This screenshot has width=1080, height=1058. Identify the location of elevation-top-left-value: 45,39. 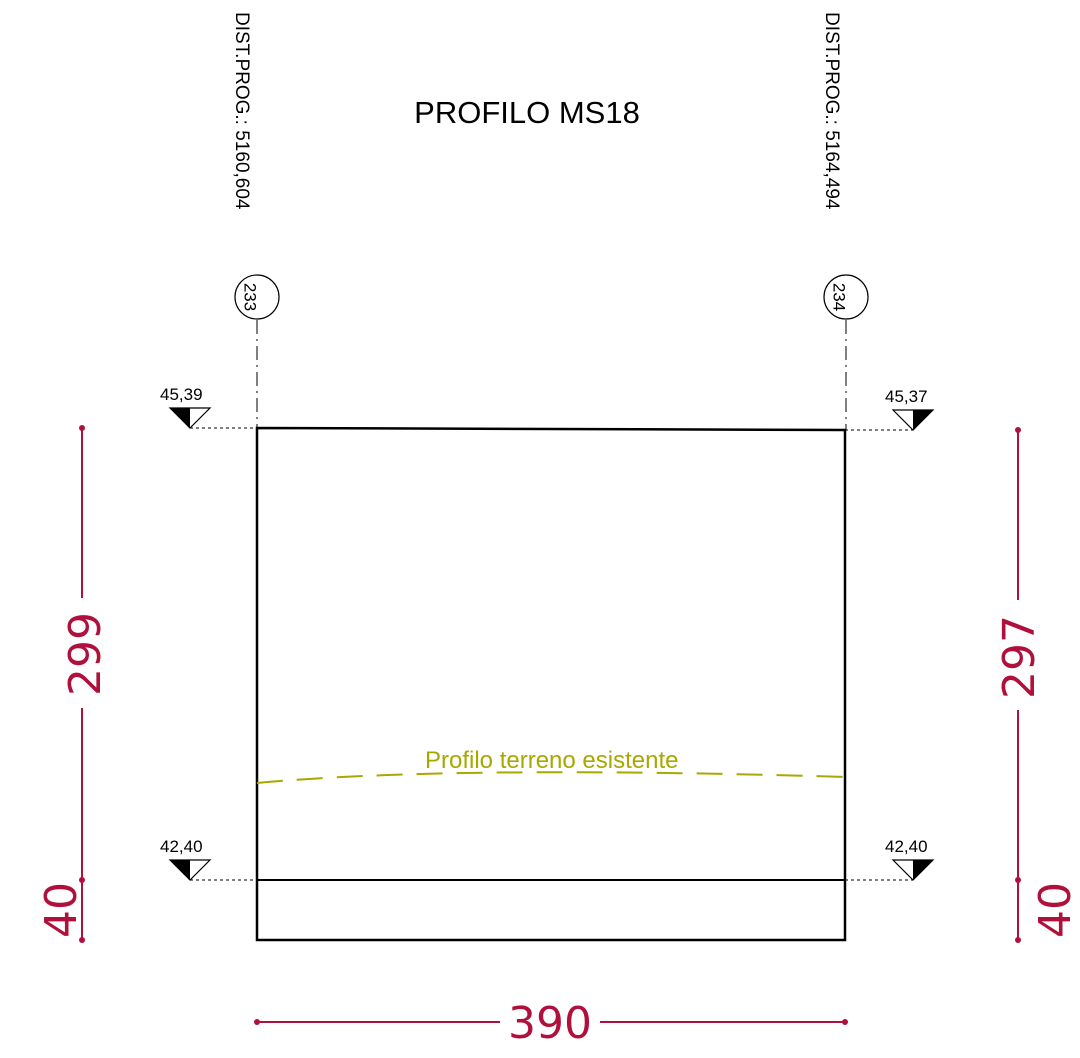
(181, 394).